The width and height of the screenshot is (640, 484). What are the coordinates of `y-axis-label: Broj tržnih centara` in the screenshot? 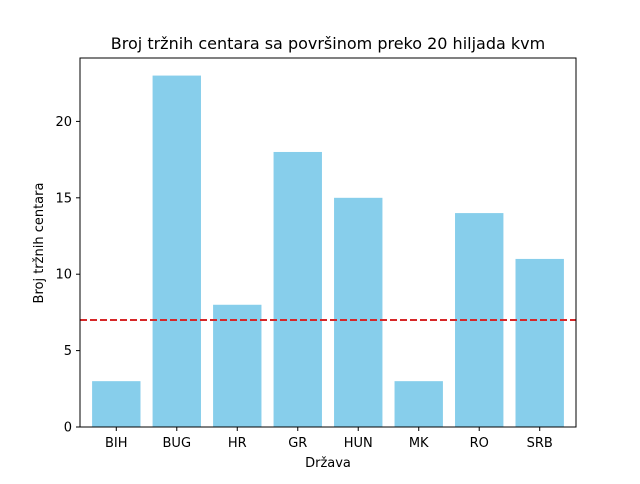 It's located at (39, 243).